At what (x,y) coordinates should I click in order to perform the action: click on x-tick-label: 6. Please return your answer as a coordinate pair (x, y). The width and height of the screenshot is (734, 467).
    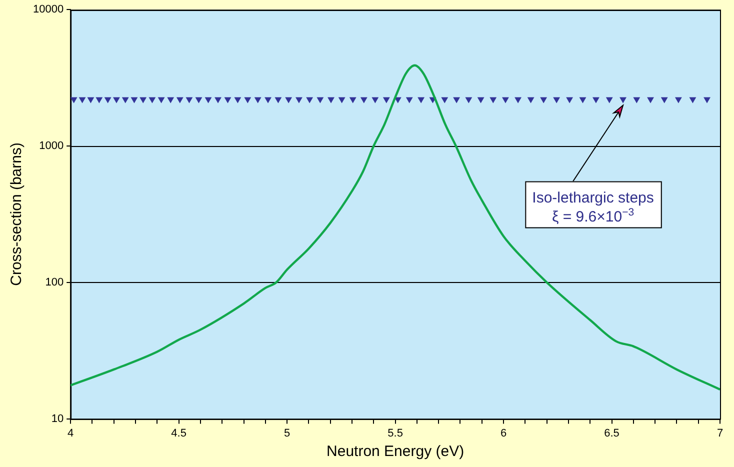
    Looking at the image, I should click on (503, 433).